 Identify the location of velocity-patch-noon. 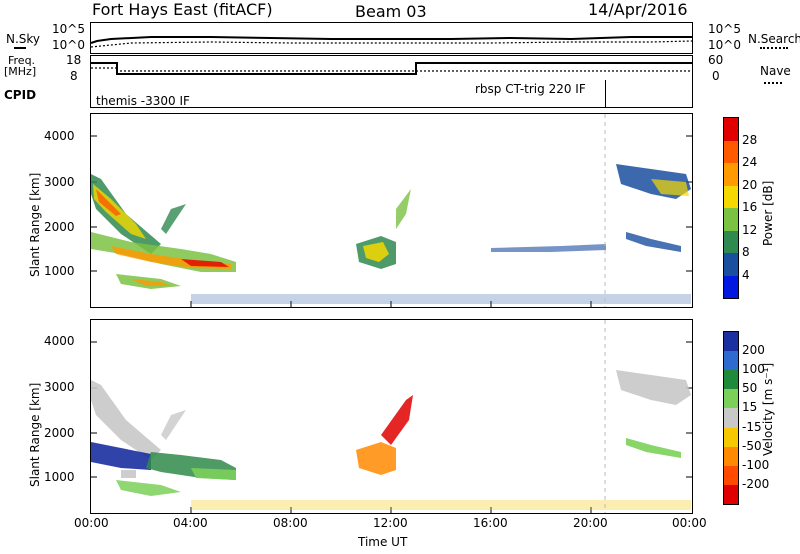
(384, 435).